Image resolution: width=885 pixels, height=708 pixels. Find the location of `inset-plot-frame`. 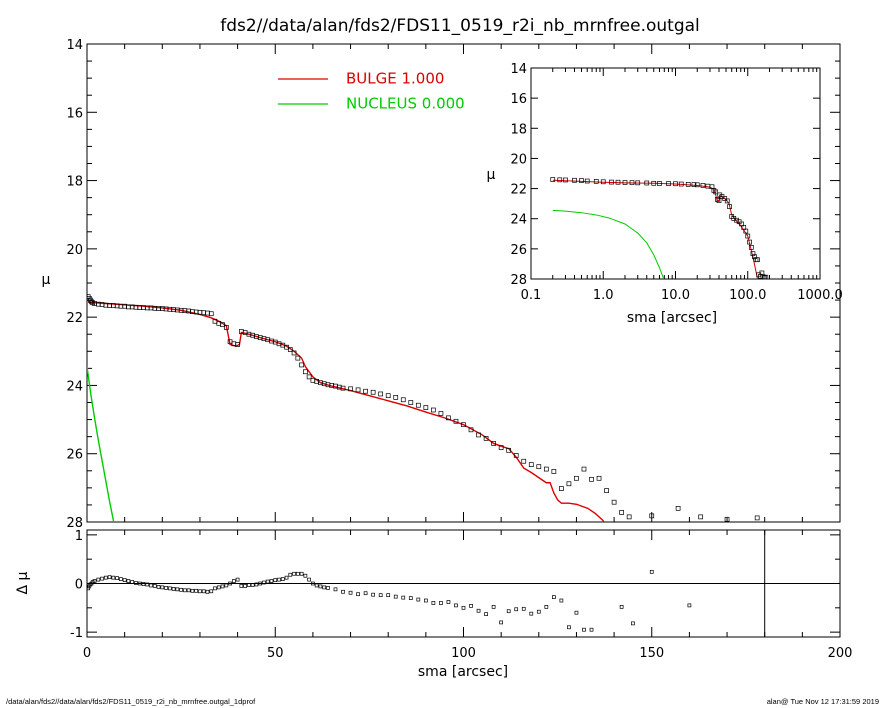

inset-plot-frame is located at coordinates (675, 173).